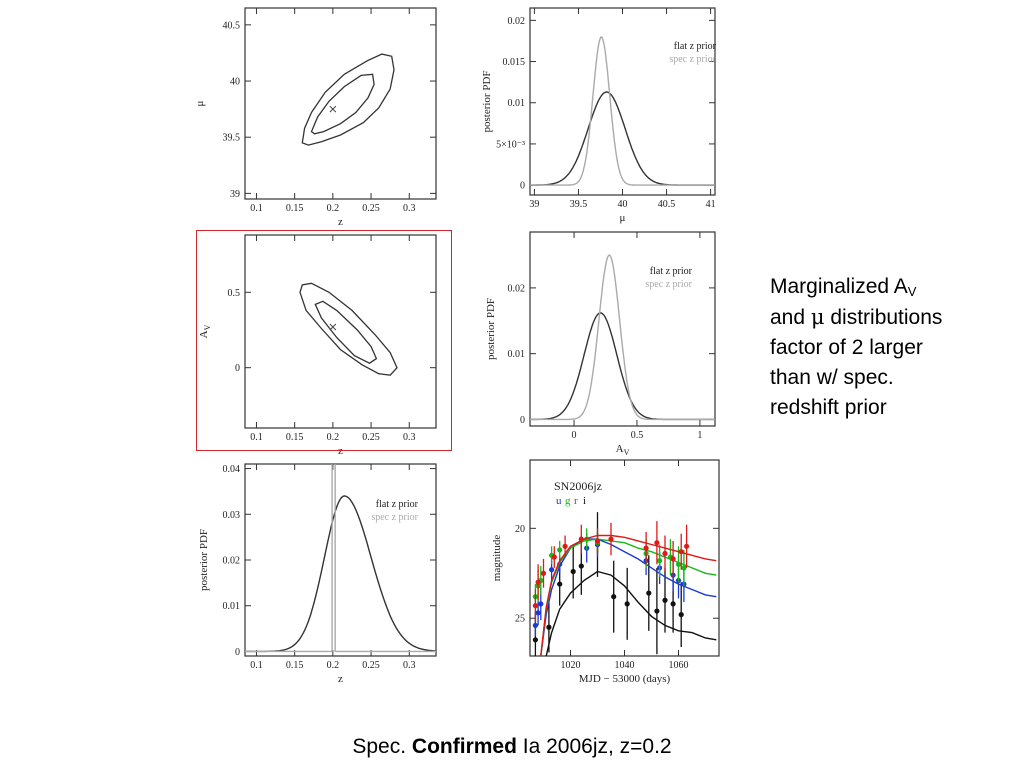 This screenshot has width=1024, height=768. What do you see at coordinates (207, 327) in the screenshot?
I see `y-axis-label-sub: V` at bounding box center [207, 327].